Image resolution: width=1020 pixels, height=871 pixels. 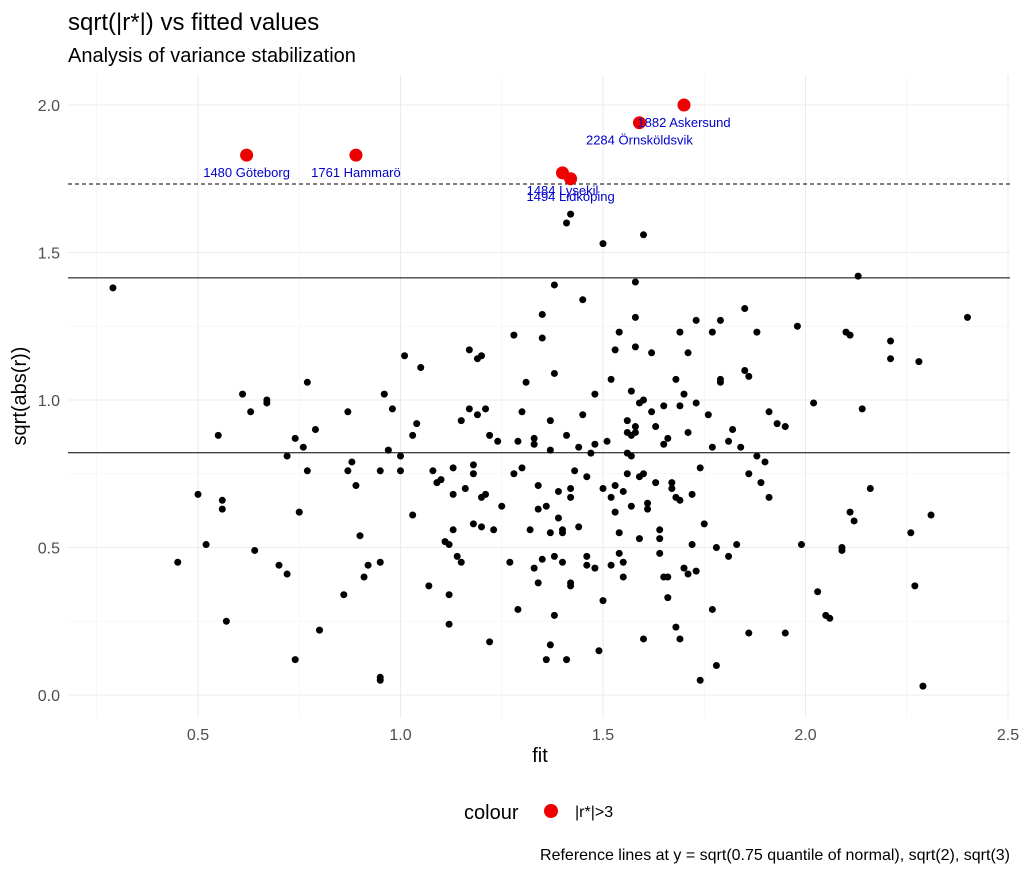 What do you see at coordinates (198, 735) in the screenshot?
I see `x-tick-label: 0.5` at bounding box center [198, 735].